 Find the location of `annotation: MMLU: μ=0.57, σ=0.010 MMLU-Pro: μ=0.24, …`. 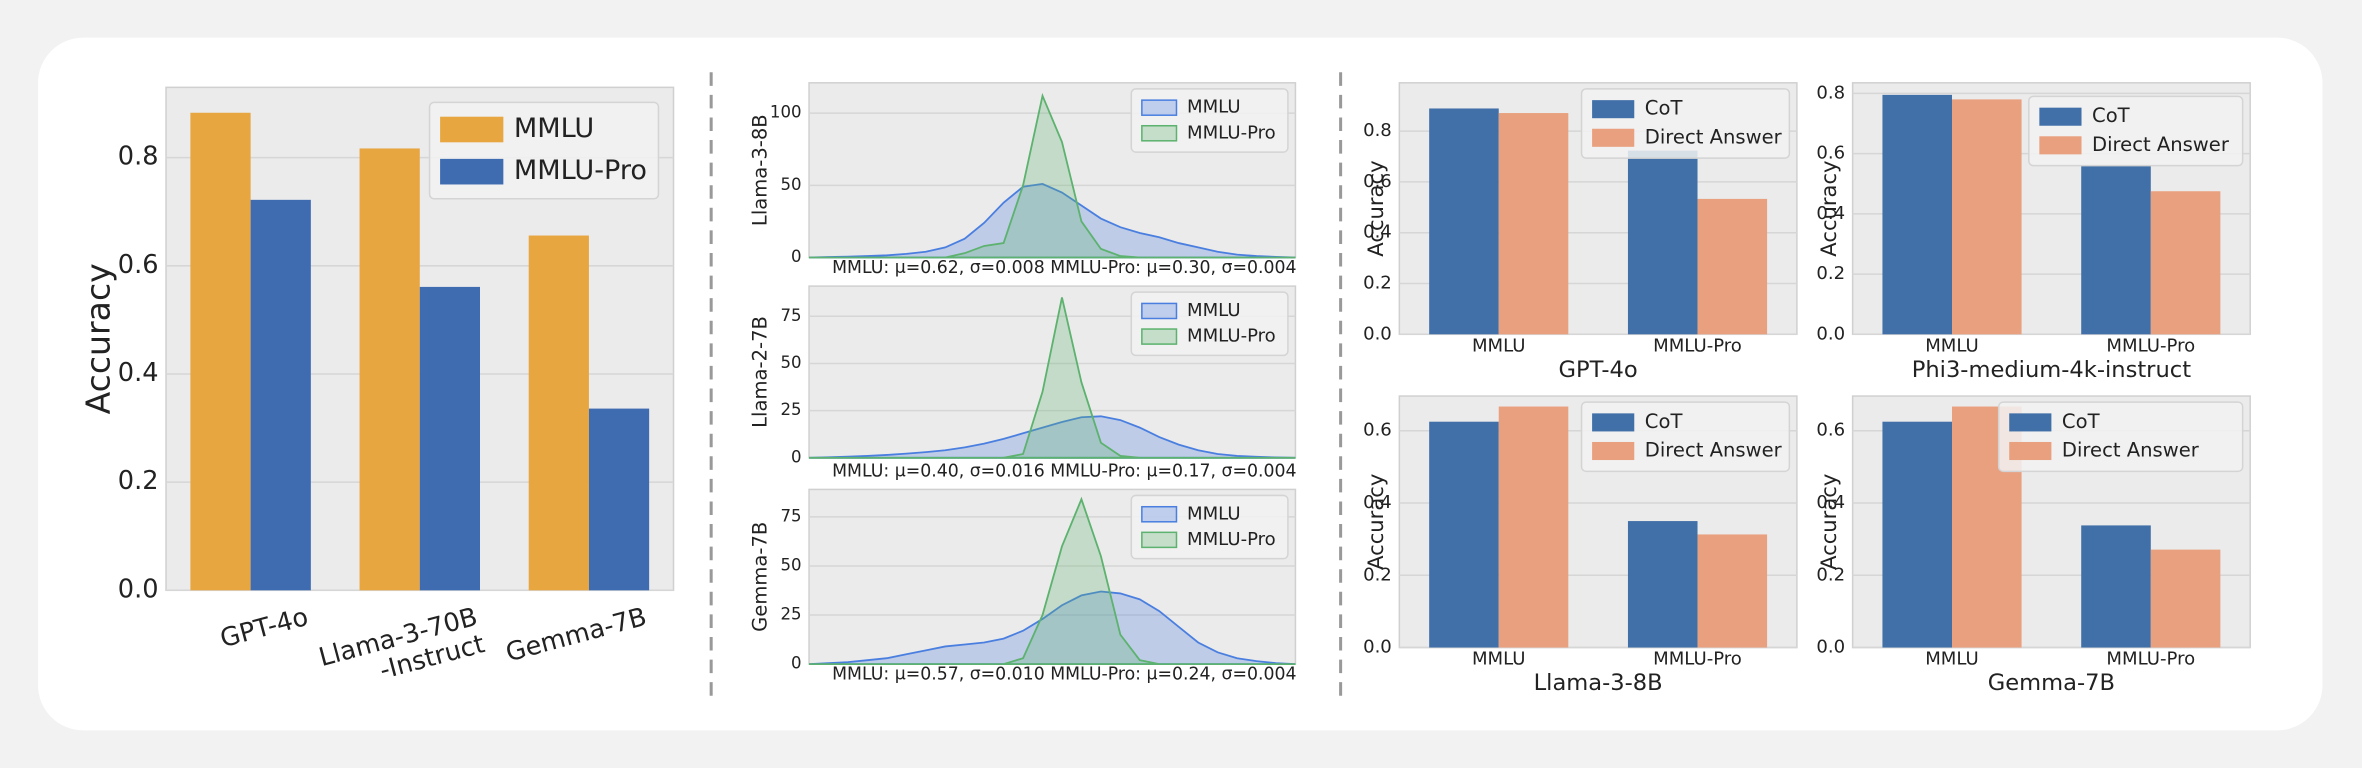

annotation: MMLU: μ=0.57, σ=0.010 MMLU-Pro: μ=0.24, … is located at coordinates (1064, 675).